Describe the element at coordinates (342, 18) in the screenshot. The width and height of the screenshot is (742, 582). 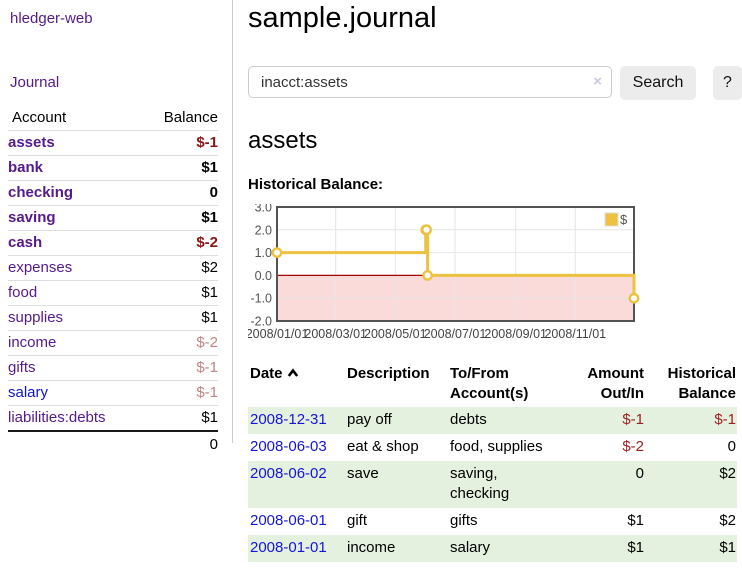
I see `page-title: sample.journal` at that location.